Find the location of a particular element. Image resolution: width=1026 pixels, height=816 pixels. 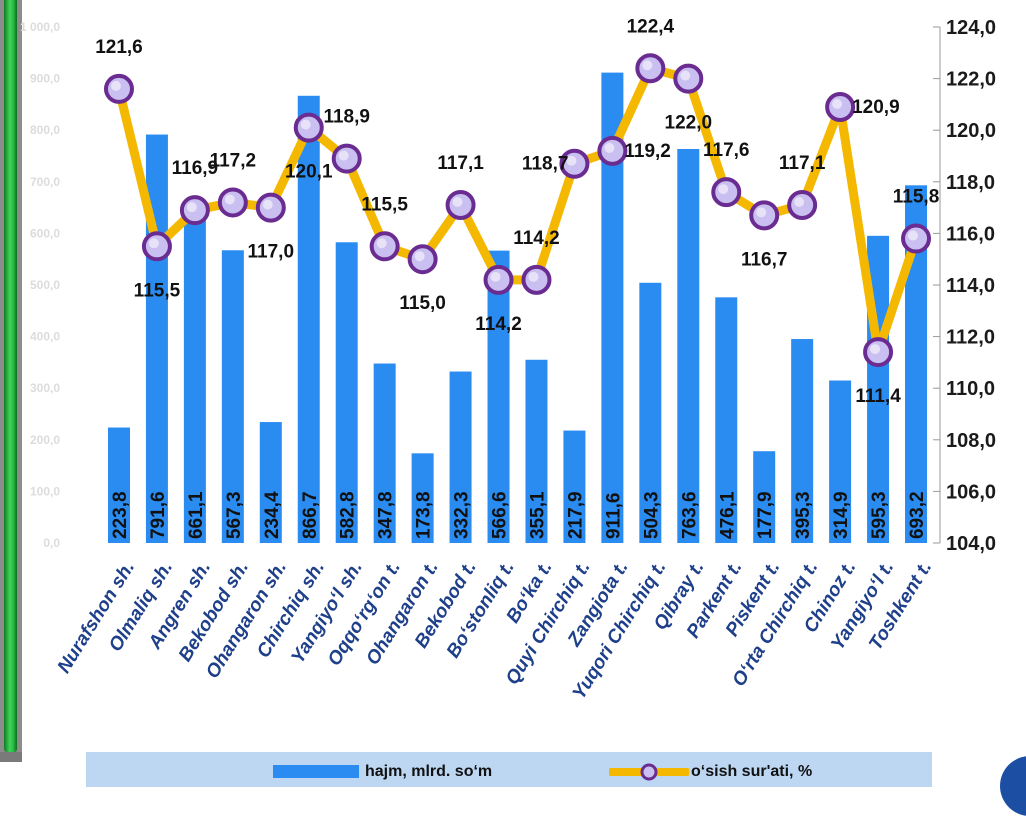

line-value-label: 118,9 is located at coordinates (346, 117).